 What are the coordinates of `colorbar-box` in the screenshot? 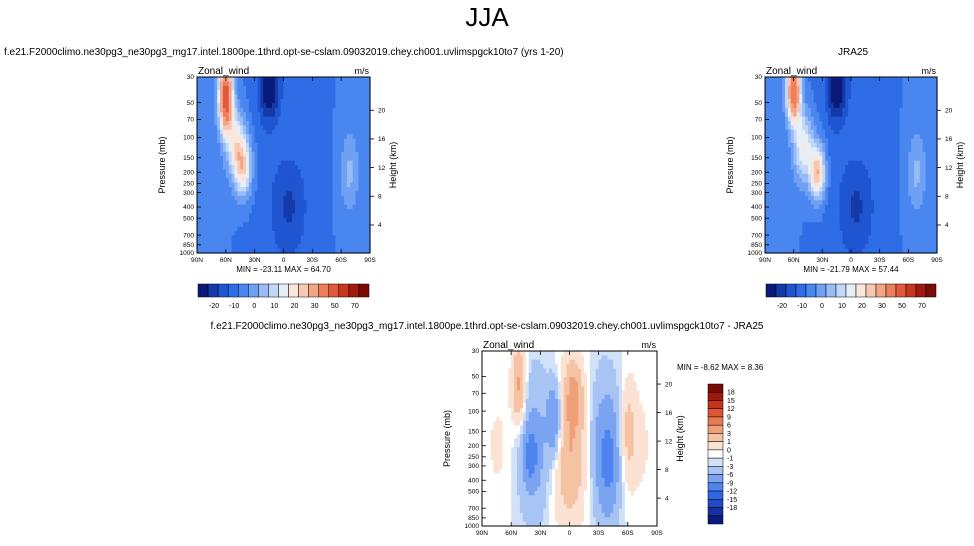 It's located at (831, 290).